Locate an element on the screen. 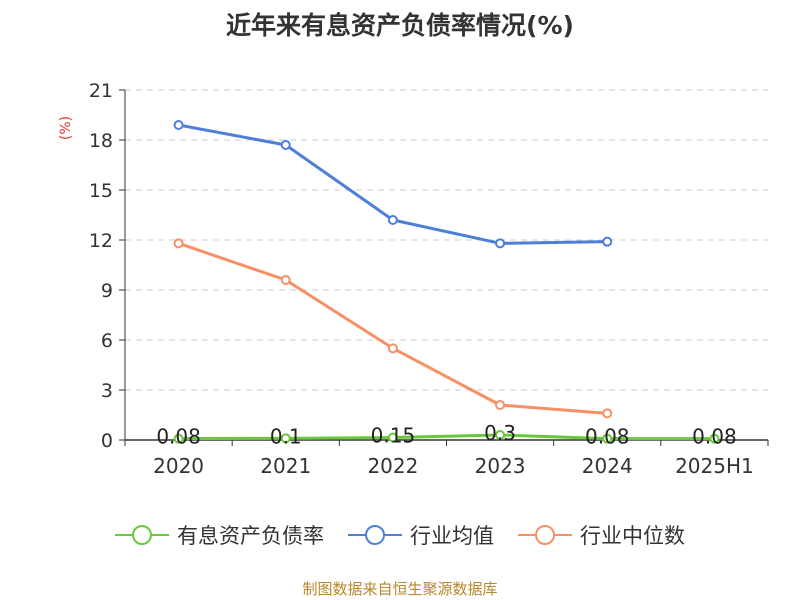 This screenshot has height=600, width=800. data-label: 0.15 is located at coordinates (393, 436).